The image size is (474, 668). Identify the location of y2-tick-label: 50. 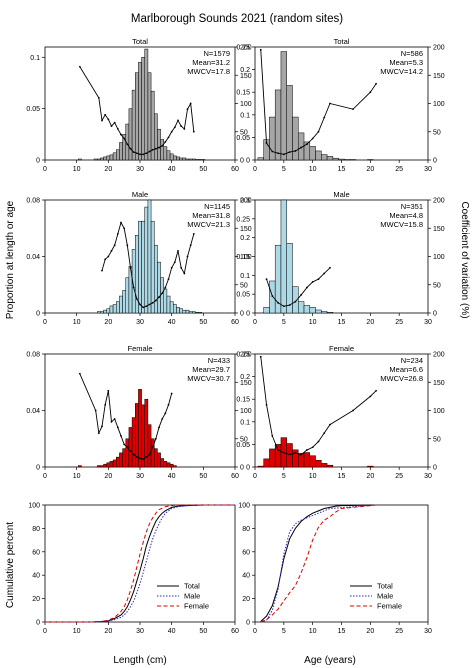
(437, 285).